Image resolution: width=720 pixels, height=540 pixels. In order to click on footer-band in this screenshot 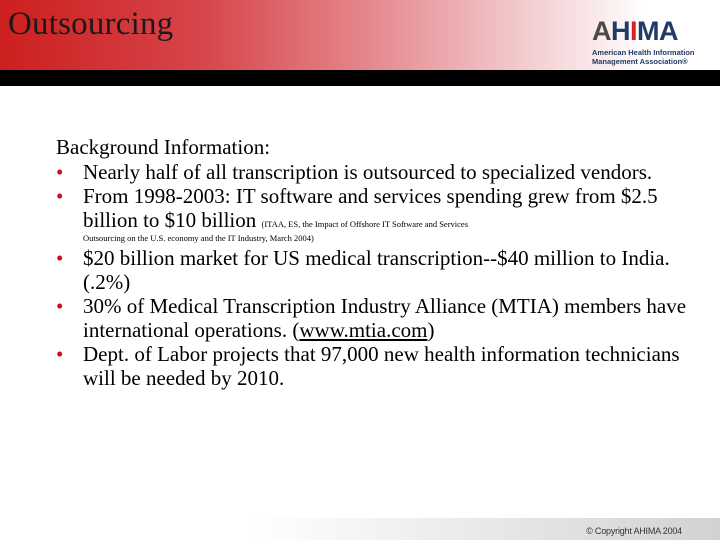, I will do `click(360, 529)`.